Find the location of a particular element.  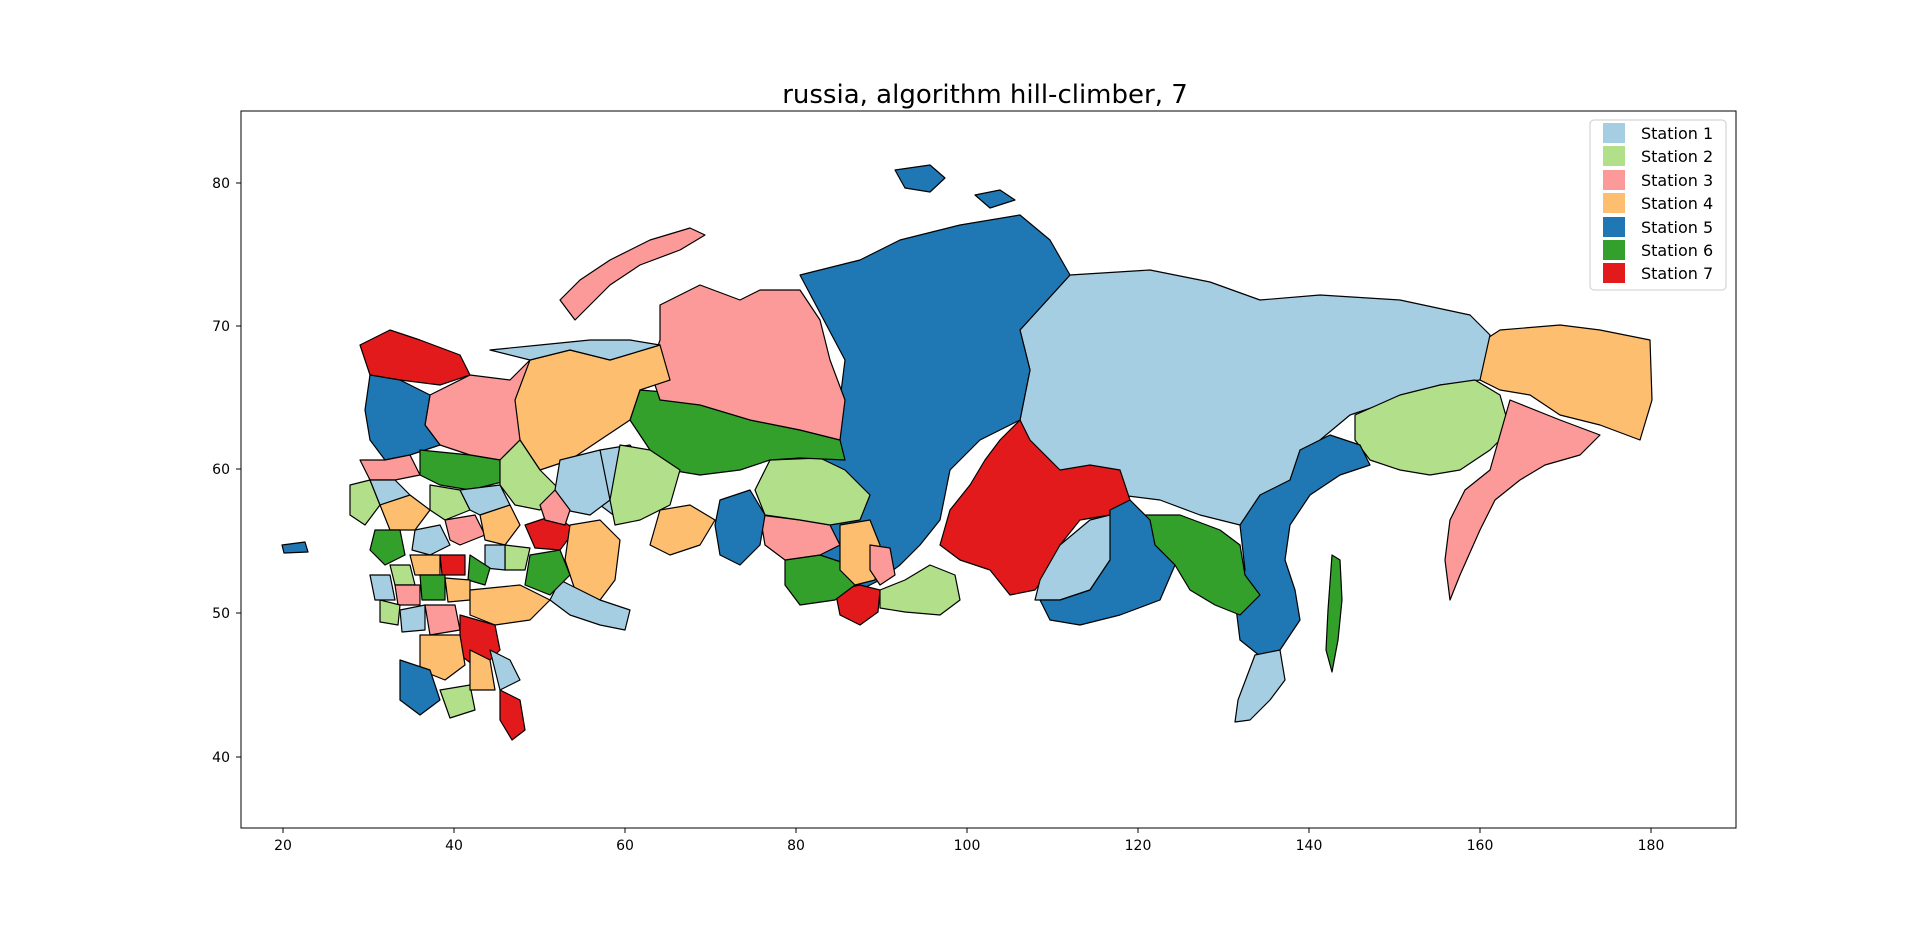

region-rostov is located at coordinates (442, 657).